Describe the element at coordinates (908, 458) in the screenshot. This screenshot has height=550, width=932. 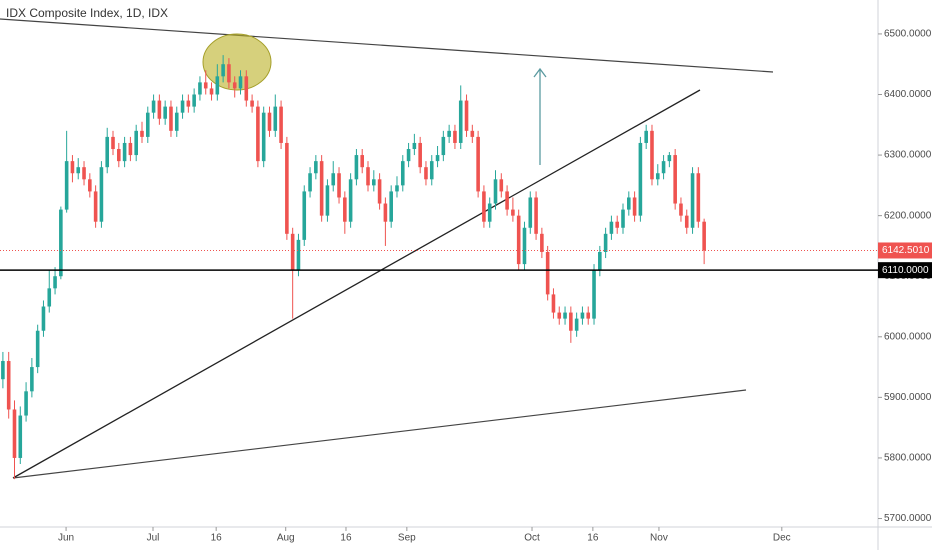
I see `y-tick-label: 5800.0000` at that location.